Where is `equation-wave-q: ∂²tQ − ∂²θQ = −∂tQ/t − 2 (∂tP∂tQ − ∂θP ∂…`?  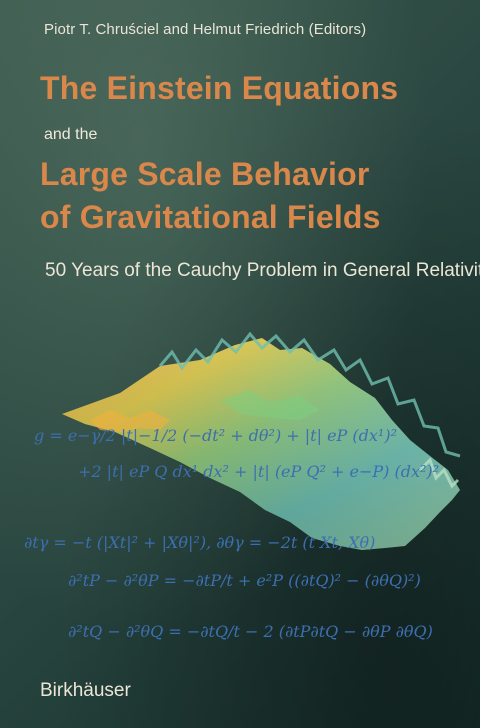
equation-wave-q: ∂²tQ − ∂²θQ = −∂tQ/t − 2 (∂tP∂tQ − ∂θP ∂… is located at coordinates (250, 631).